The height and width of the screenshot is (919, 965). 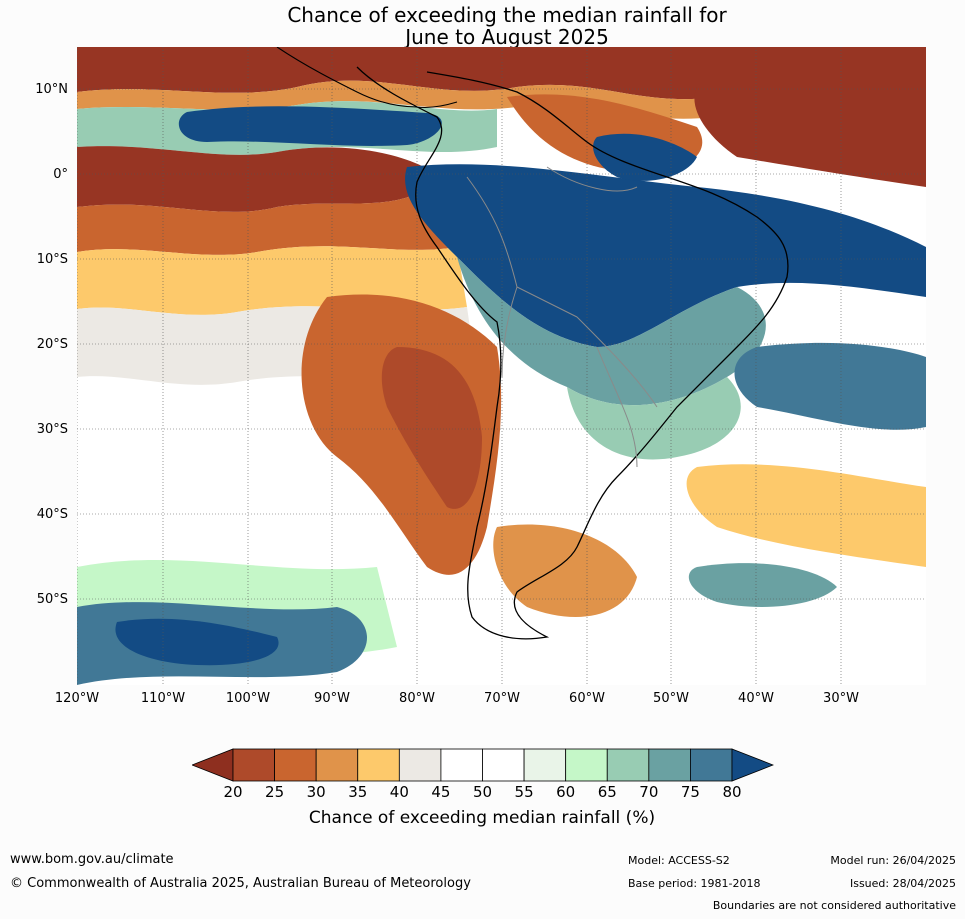 I want to click on region-tropical-atlantic-dry, so click(x=810, y=137).